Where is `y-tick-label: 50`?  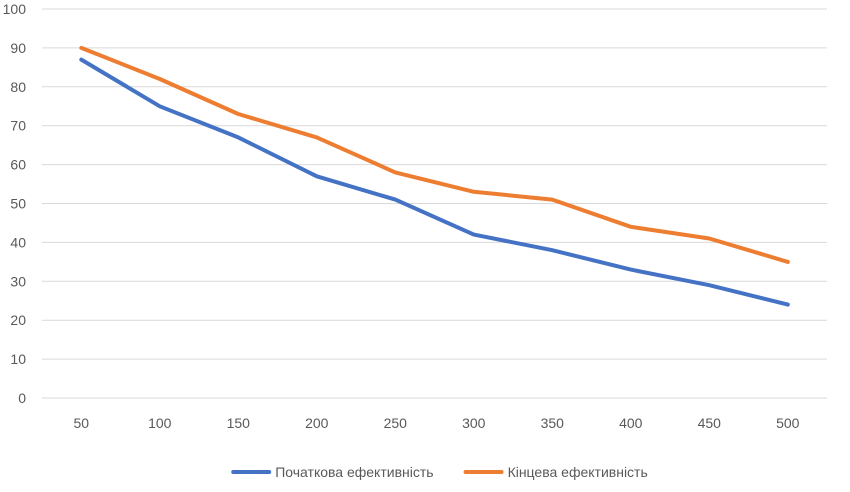
y-tick-label: 50 is located at coordinates (18, 204).